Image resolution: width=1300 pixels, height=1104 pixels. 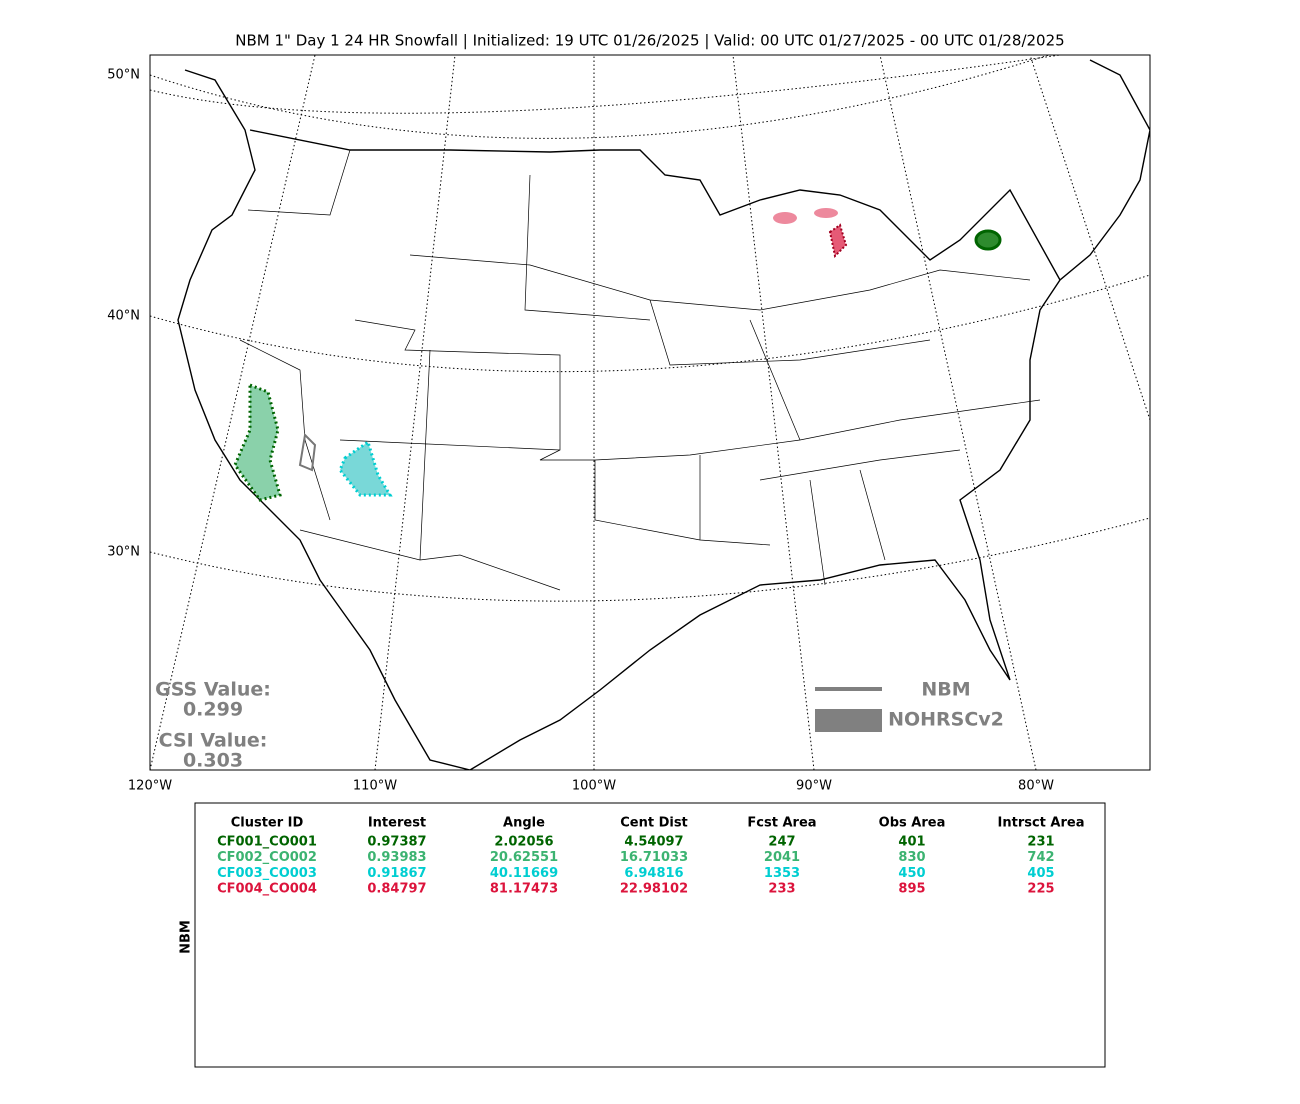 I want to click on table-cell: 233, so click(x=781, y=889).